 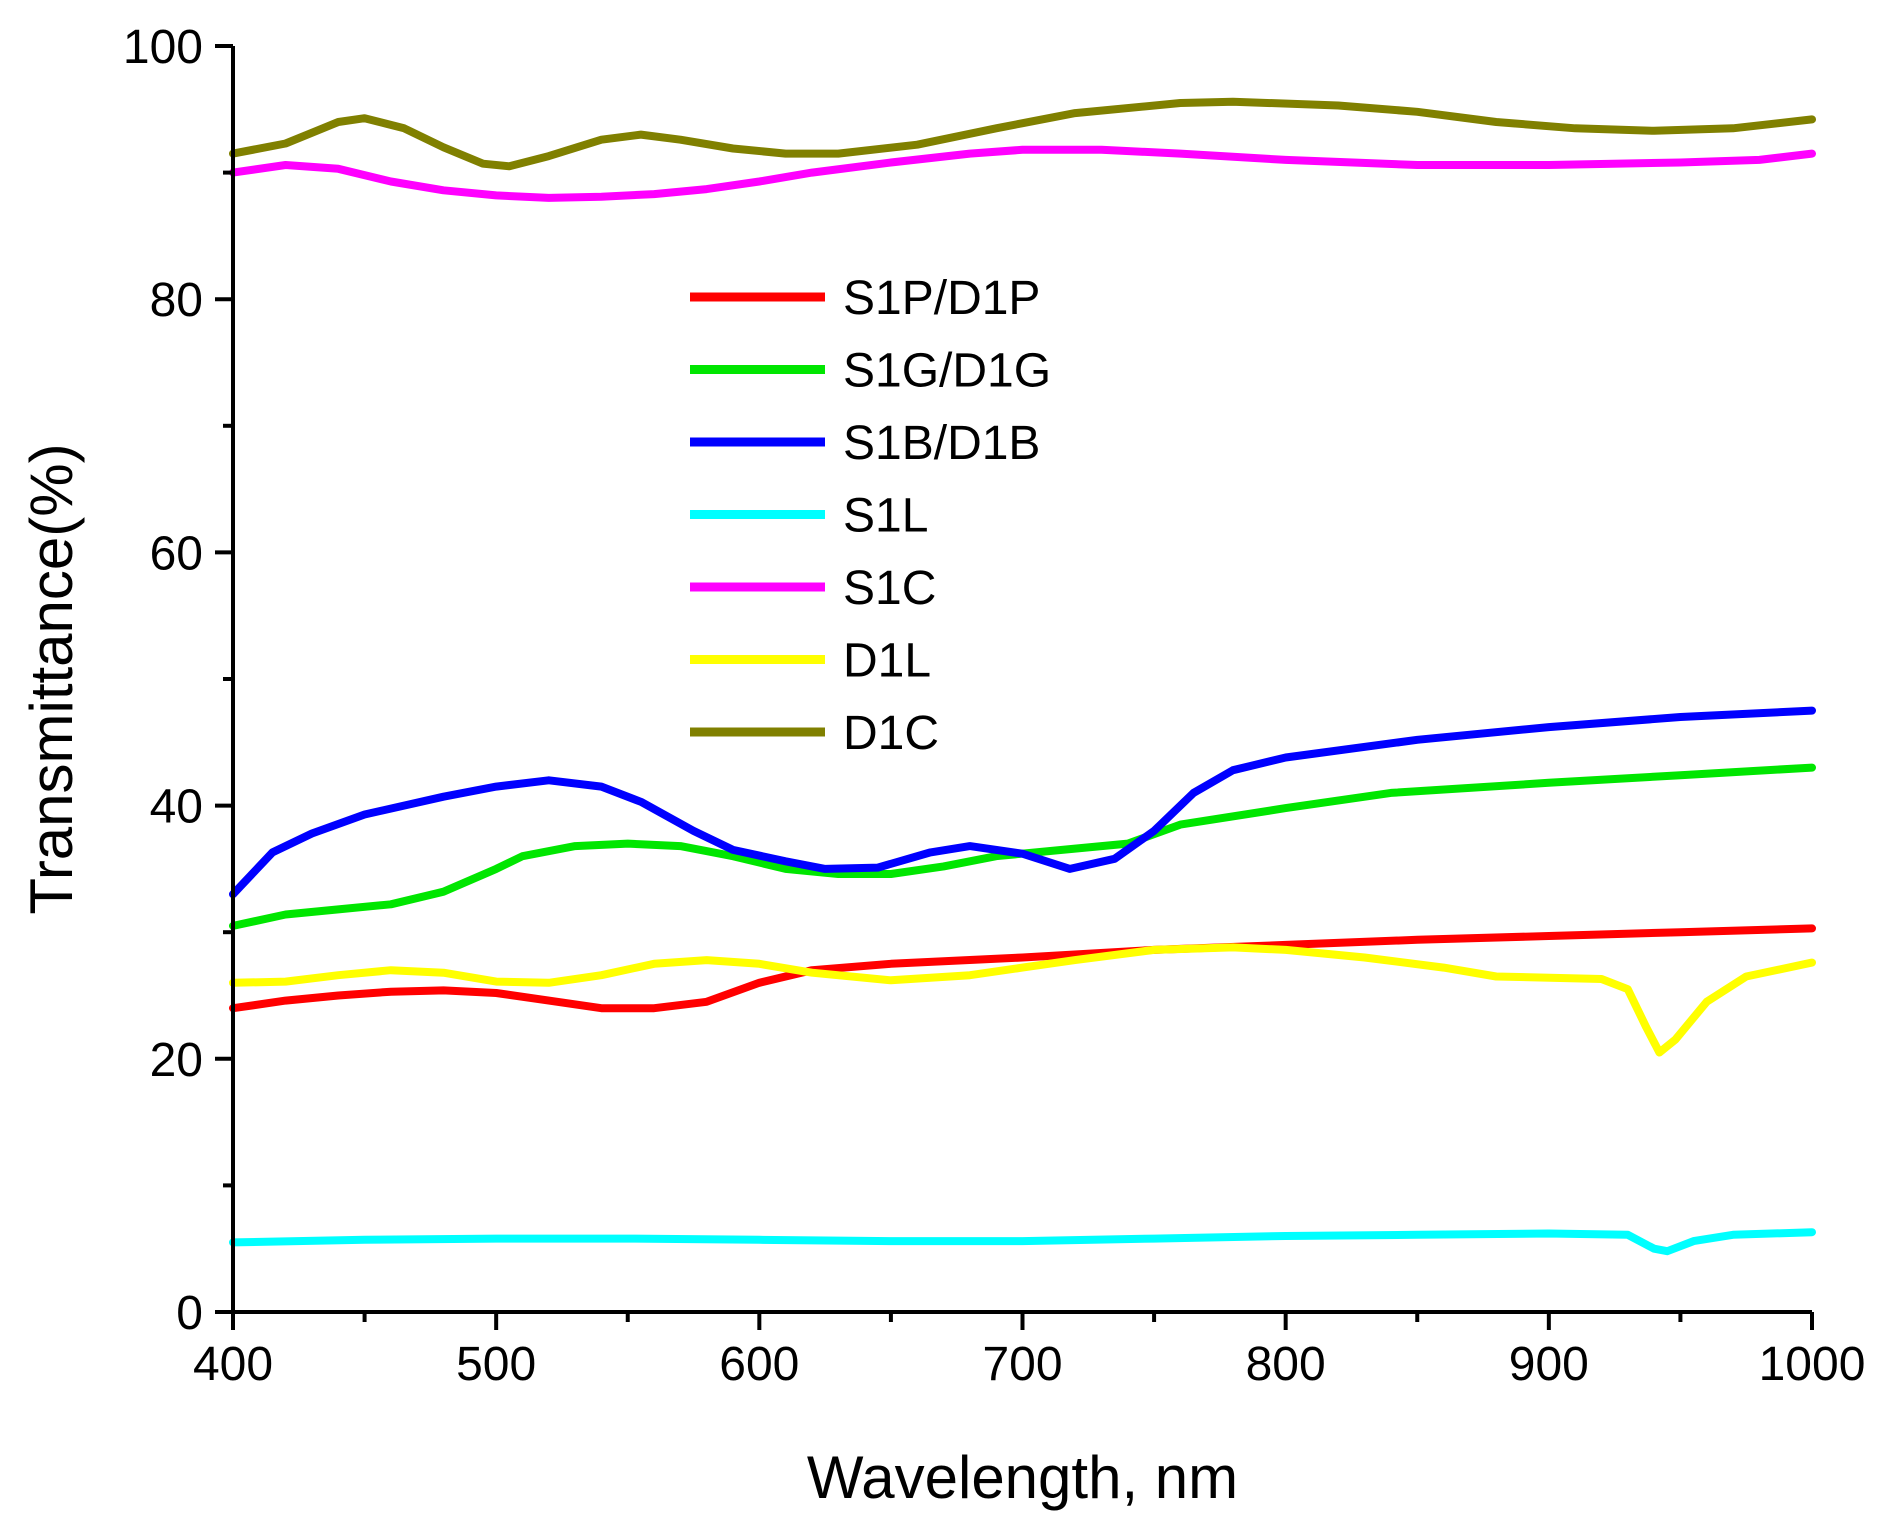 What do you see at coordinates (887, 661) in the screenshot?
I see `legend-label-5: D1L` at bounding box center [887, 661].